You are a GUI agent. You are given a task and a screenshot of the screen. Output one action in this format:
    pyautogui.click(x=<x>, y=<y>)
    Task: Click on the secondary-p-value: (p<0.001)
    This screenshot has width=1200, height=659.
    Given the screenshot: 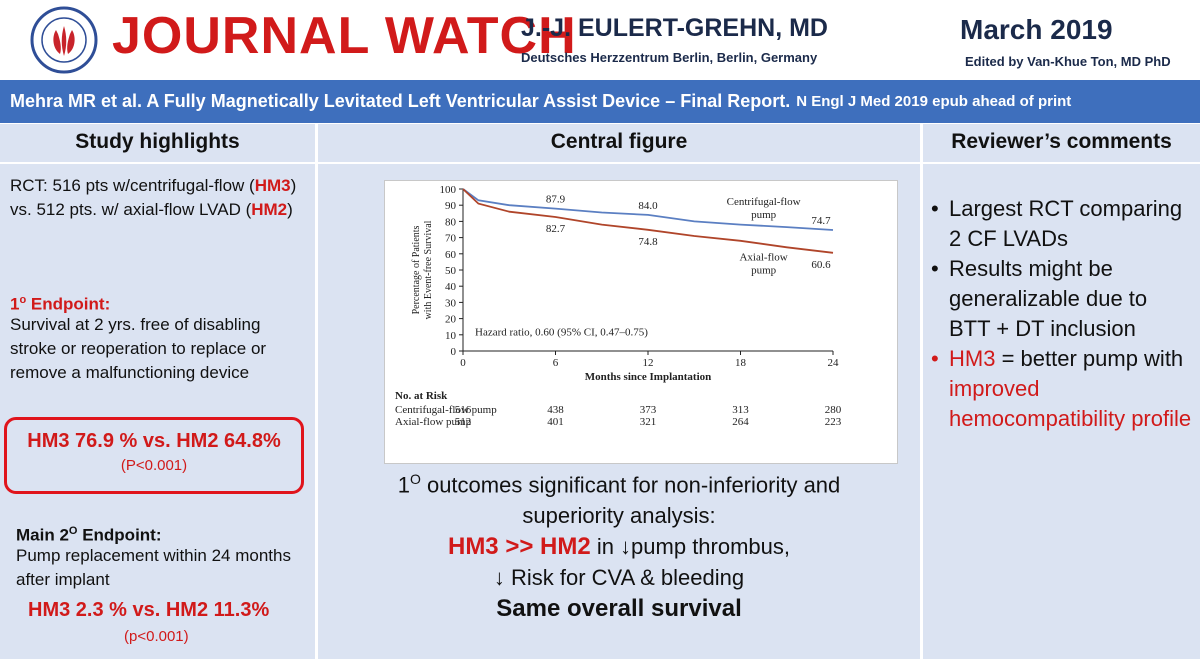 What is the action you would take?
    pyautogui.click(x=156, y=636)
    